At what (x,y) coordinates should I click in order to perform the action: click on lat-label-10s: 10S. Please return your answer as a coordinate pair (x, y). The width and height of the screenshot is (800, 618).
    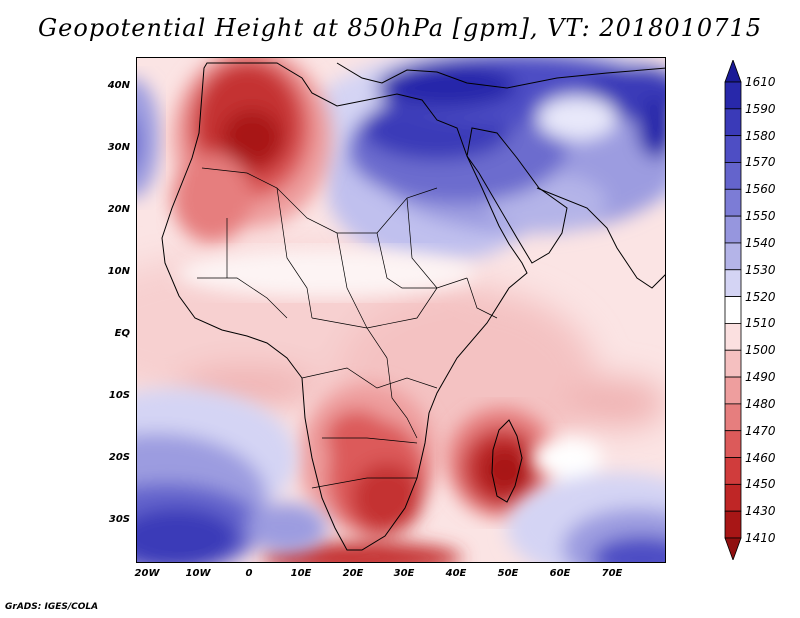
    Looking at the image, I should click on (119, 395).